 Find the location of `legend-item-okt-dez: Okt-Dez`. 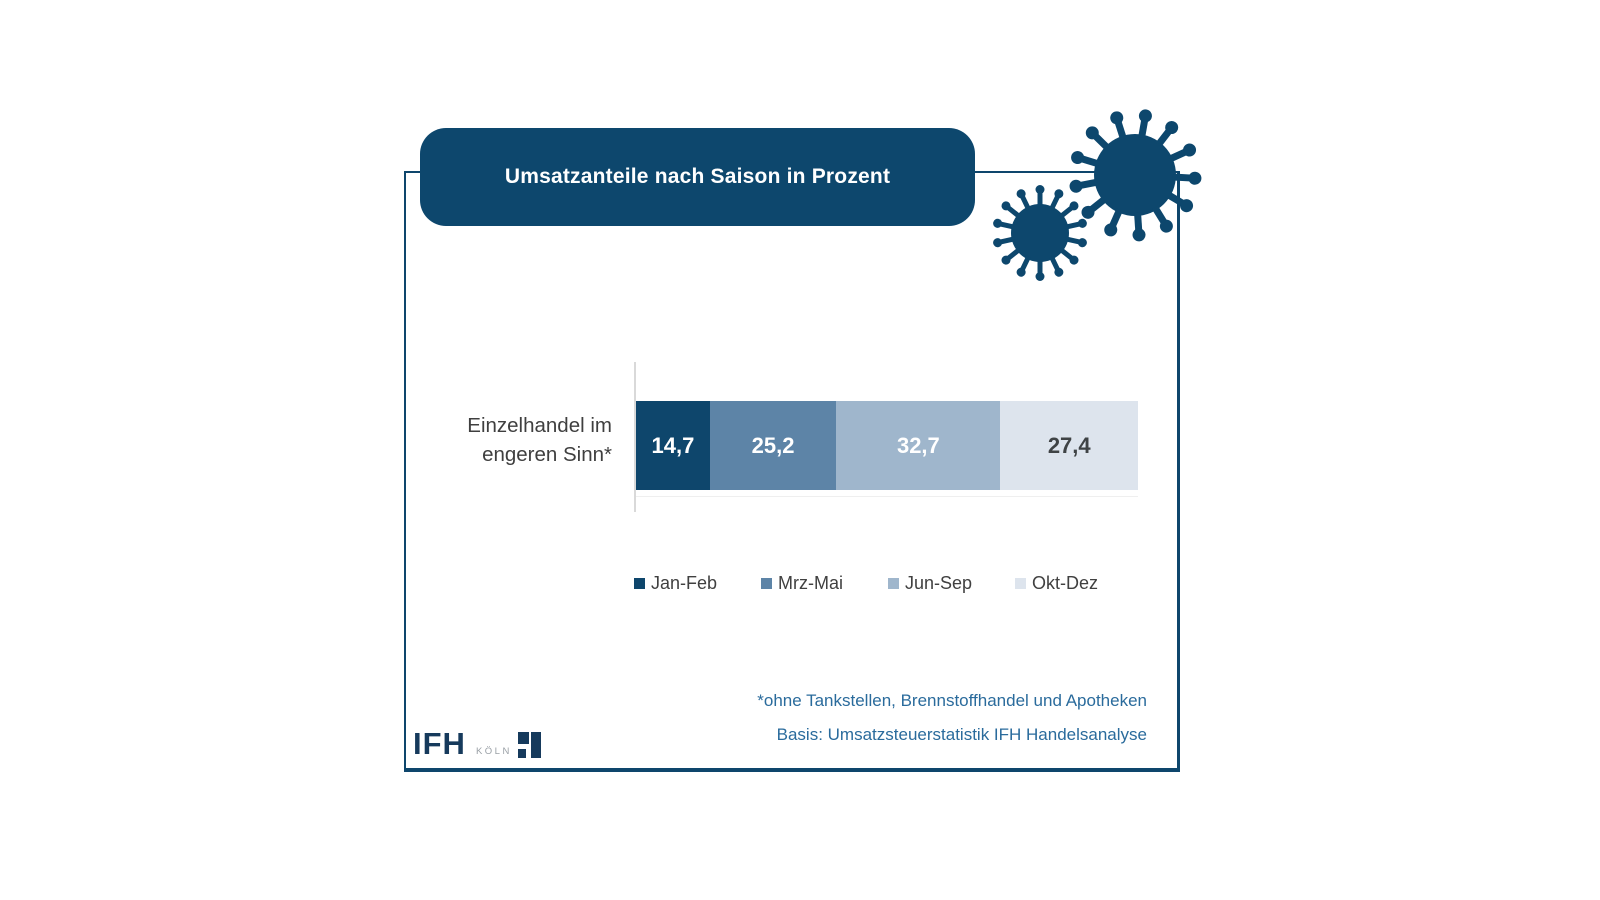

legend-item-okt-dez: Okt-Dez is located at coordinates (1078, 583).